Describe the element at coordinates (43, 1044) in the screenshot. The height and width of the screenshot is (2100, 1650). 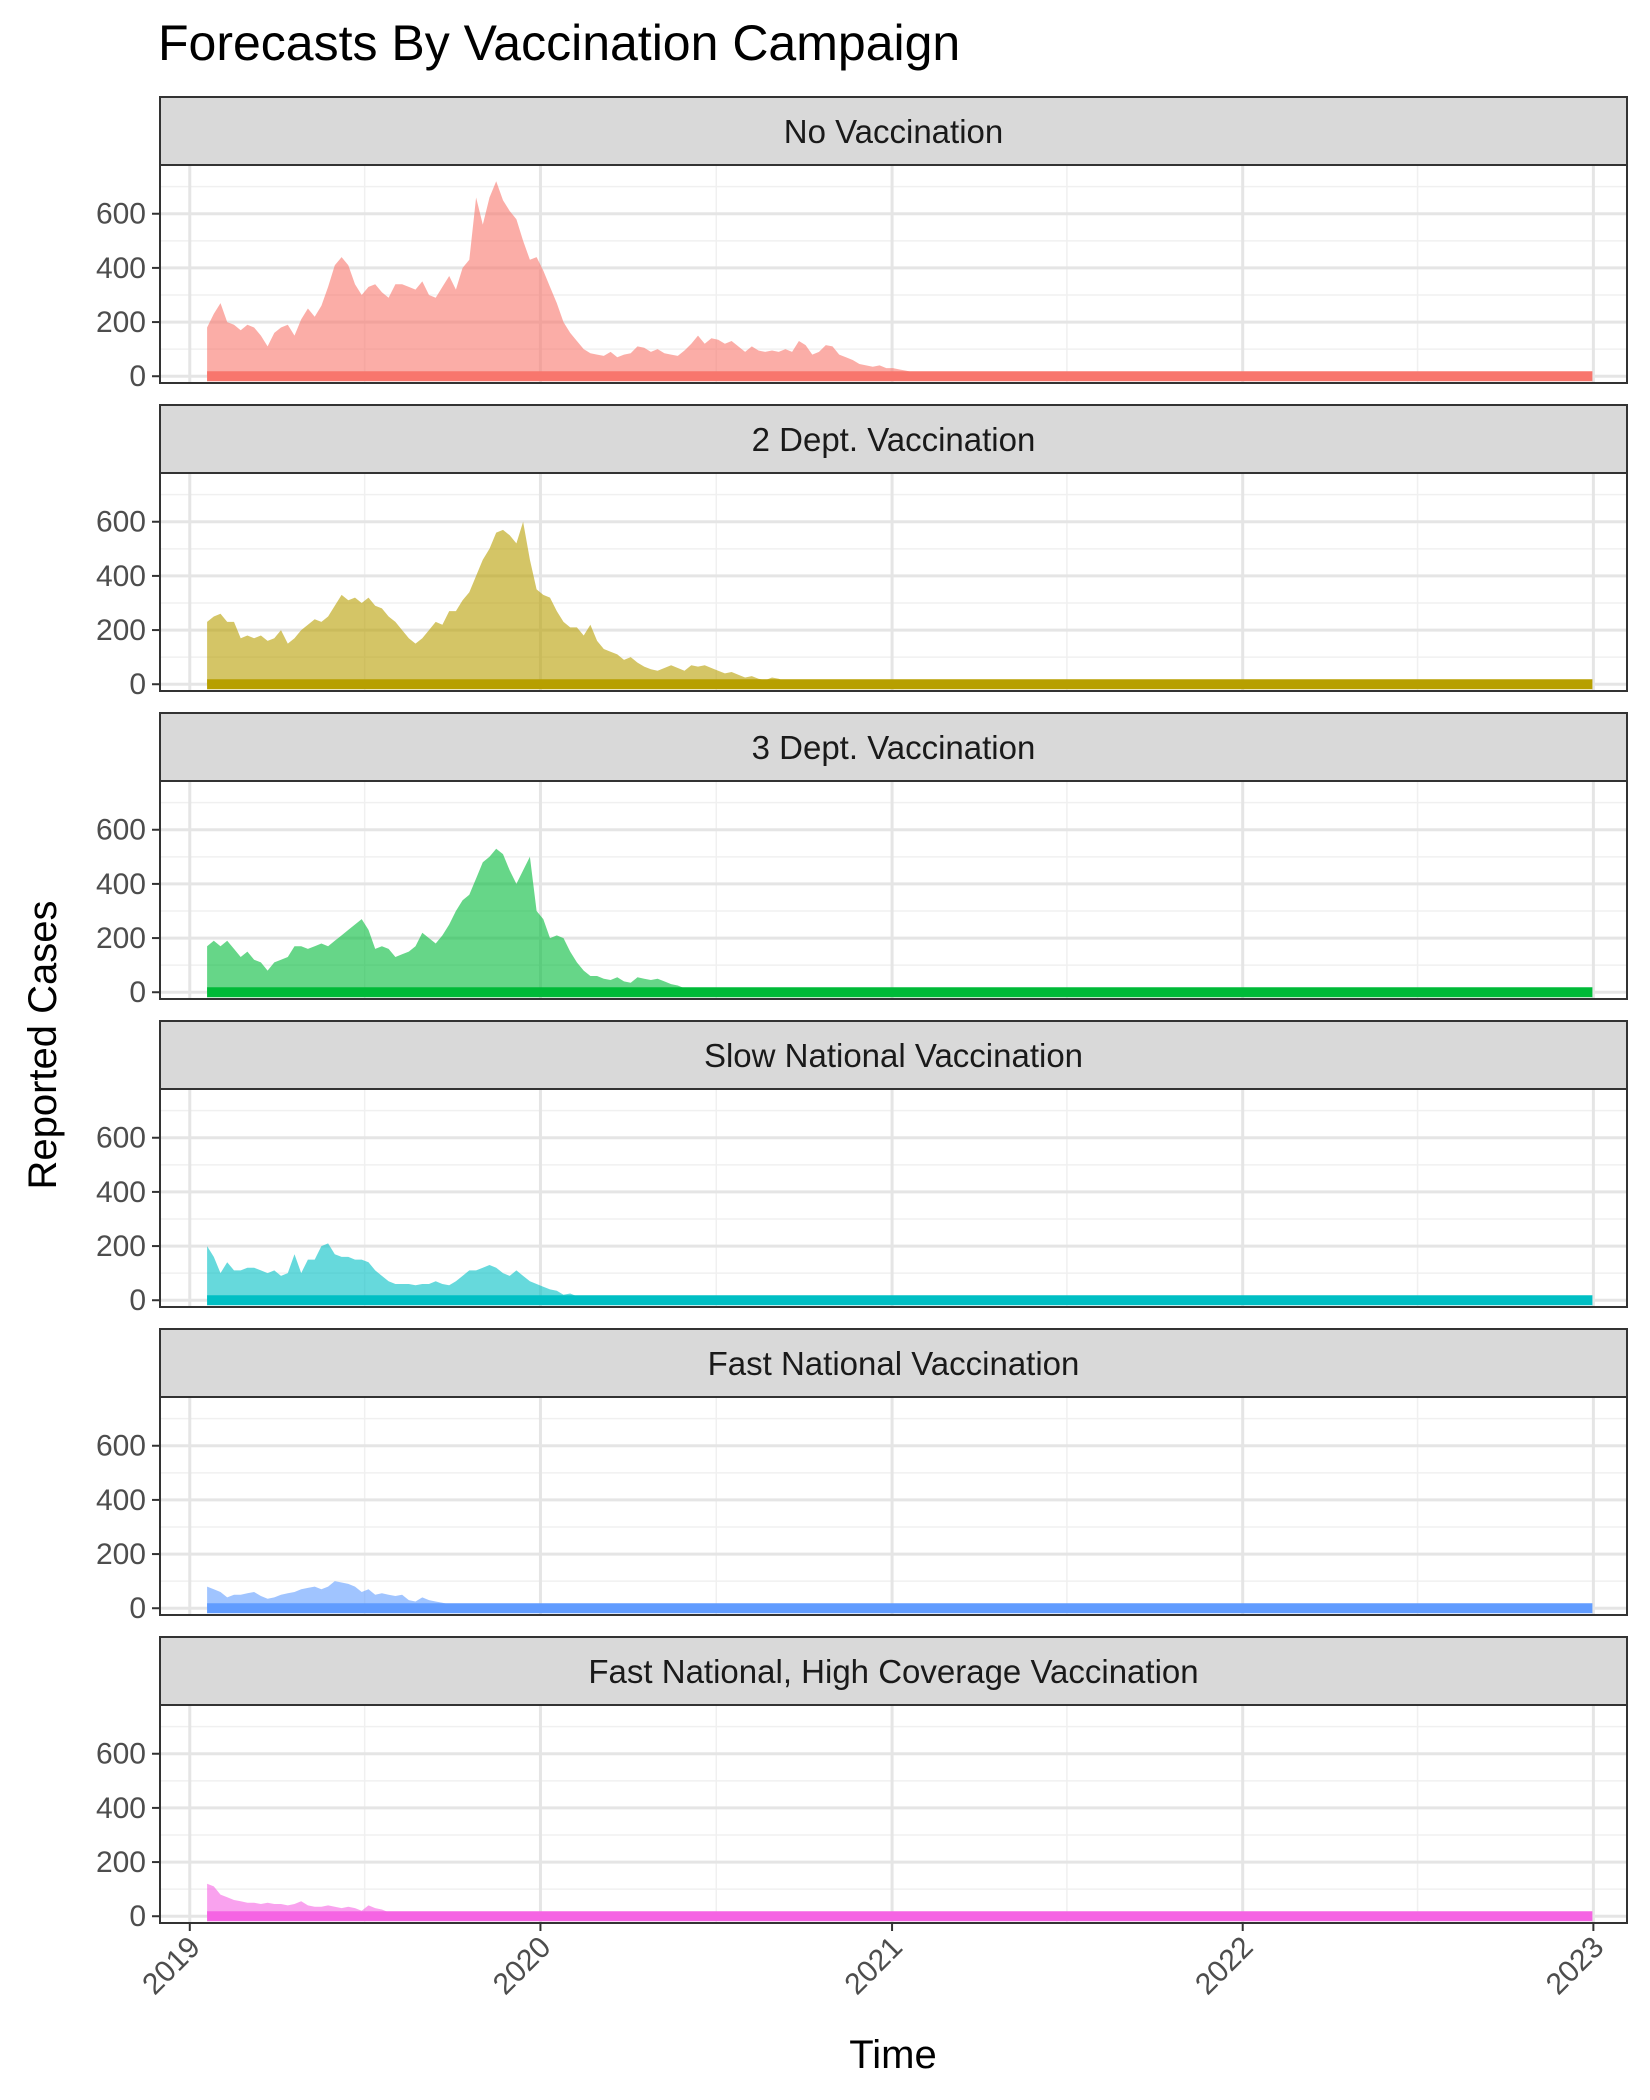
I see `y-axis-title: Reported Cases` at that location.